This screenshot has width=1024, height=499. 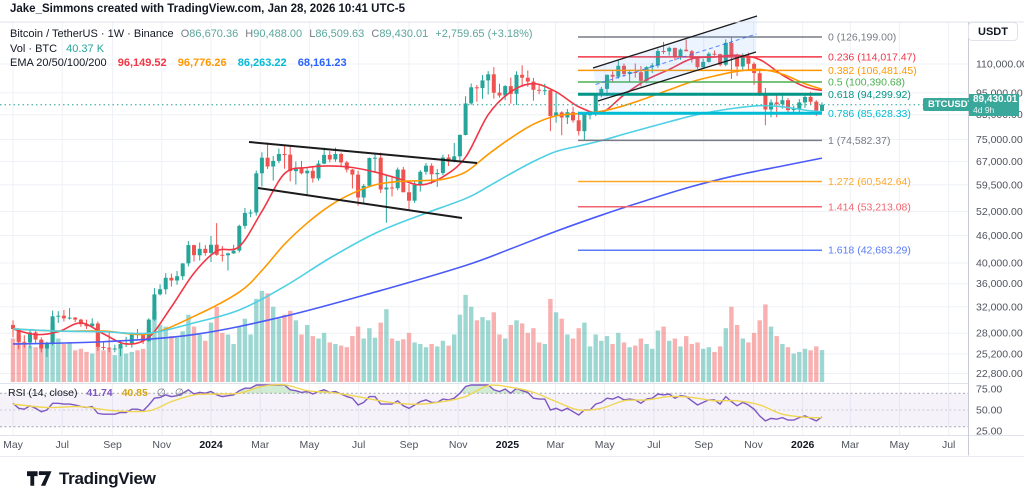 What do you see at coordinates (249, 34) in the screenshot?
I see `high-label: H` at bounding box center [249, 34].